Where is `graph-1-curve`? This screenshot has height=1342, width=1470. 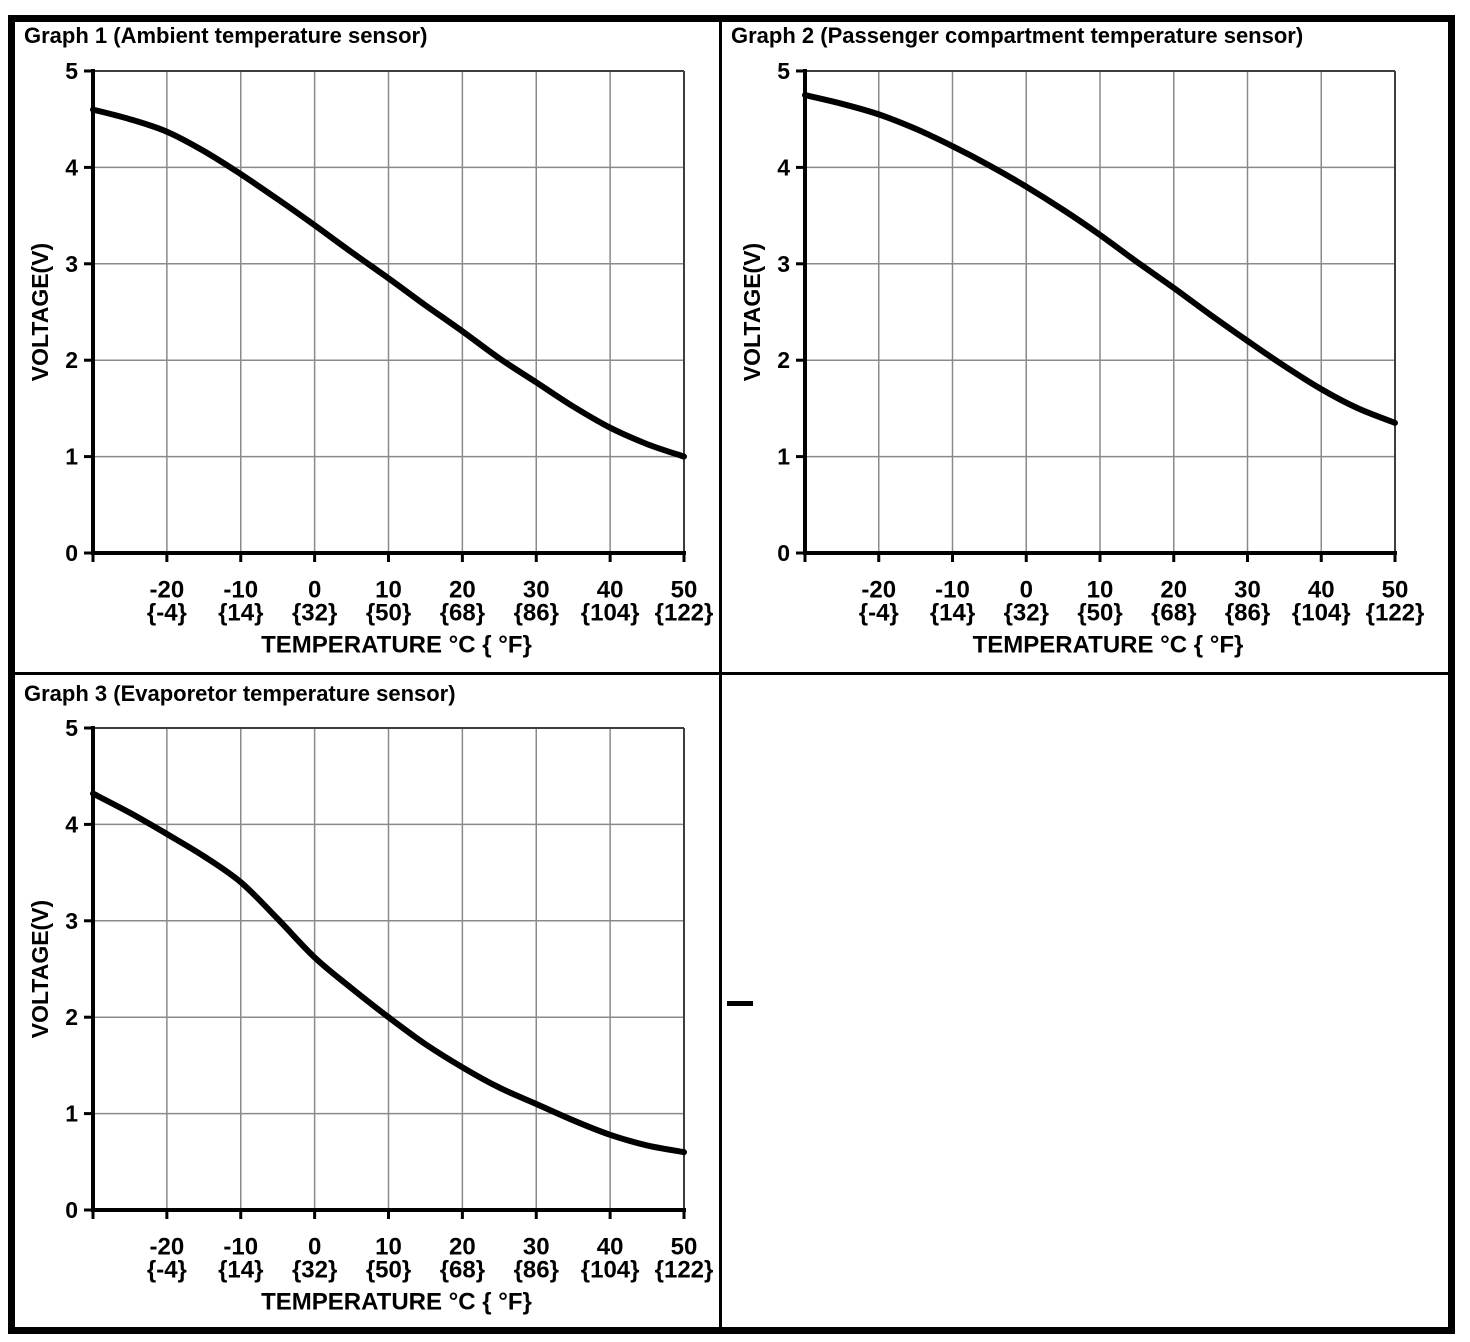 graph-1-curve is located at coordinates (388, 283).